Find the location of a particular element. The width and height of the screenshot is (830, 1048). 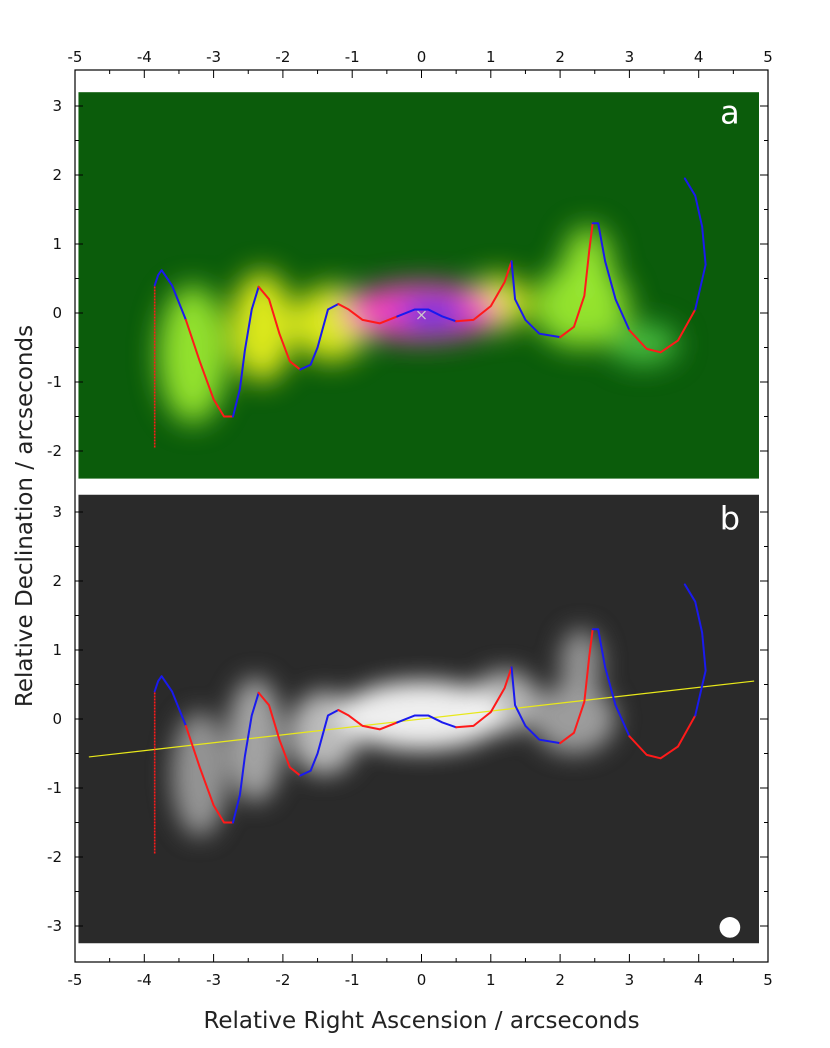

x-tick-label-top: -5 is located at coordinates (75, 57).